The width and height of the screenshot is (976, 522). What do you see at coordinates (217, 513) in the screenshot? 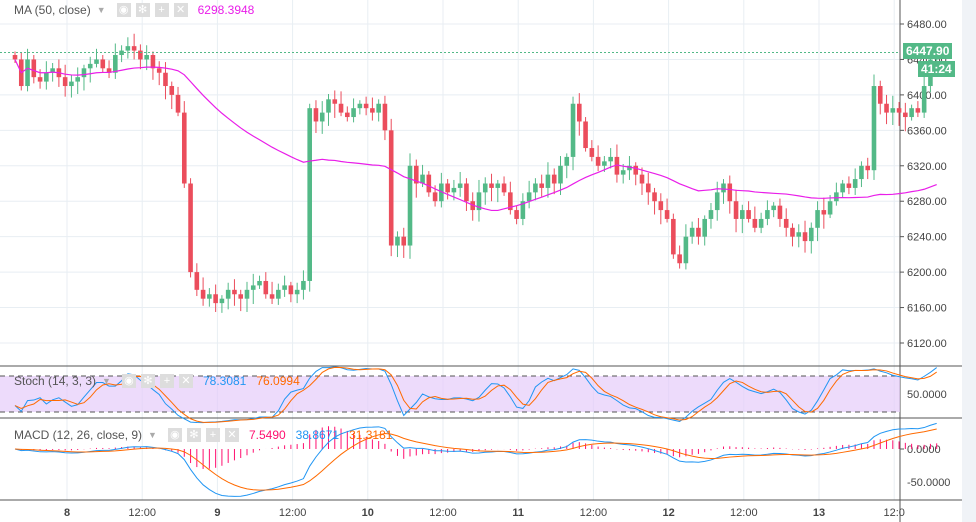
I see `time-axis-label: 9` at bounding box center [217, 513].